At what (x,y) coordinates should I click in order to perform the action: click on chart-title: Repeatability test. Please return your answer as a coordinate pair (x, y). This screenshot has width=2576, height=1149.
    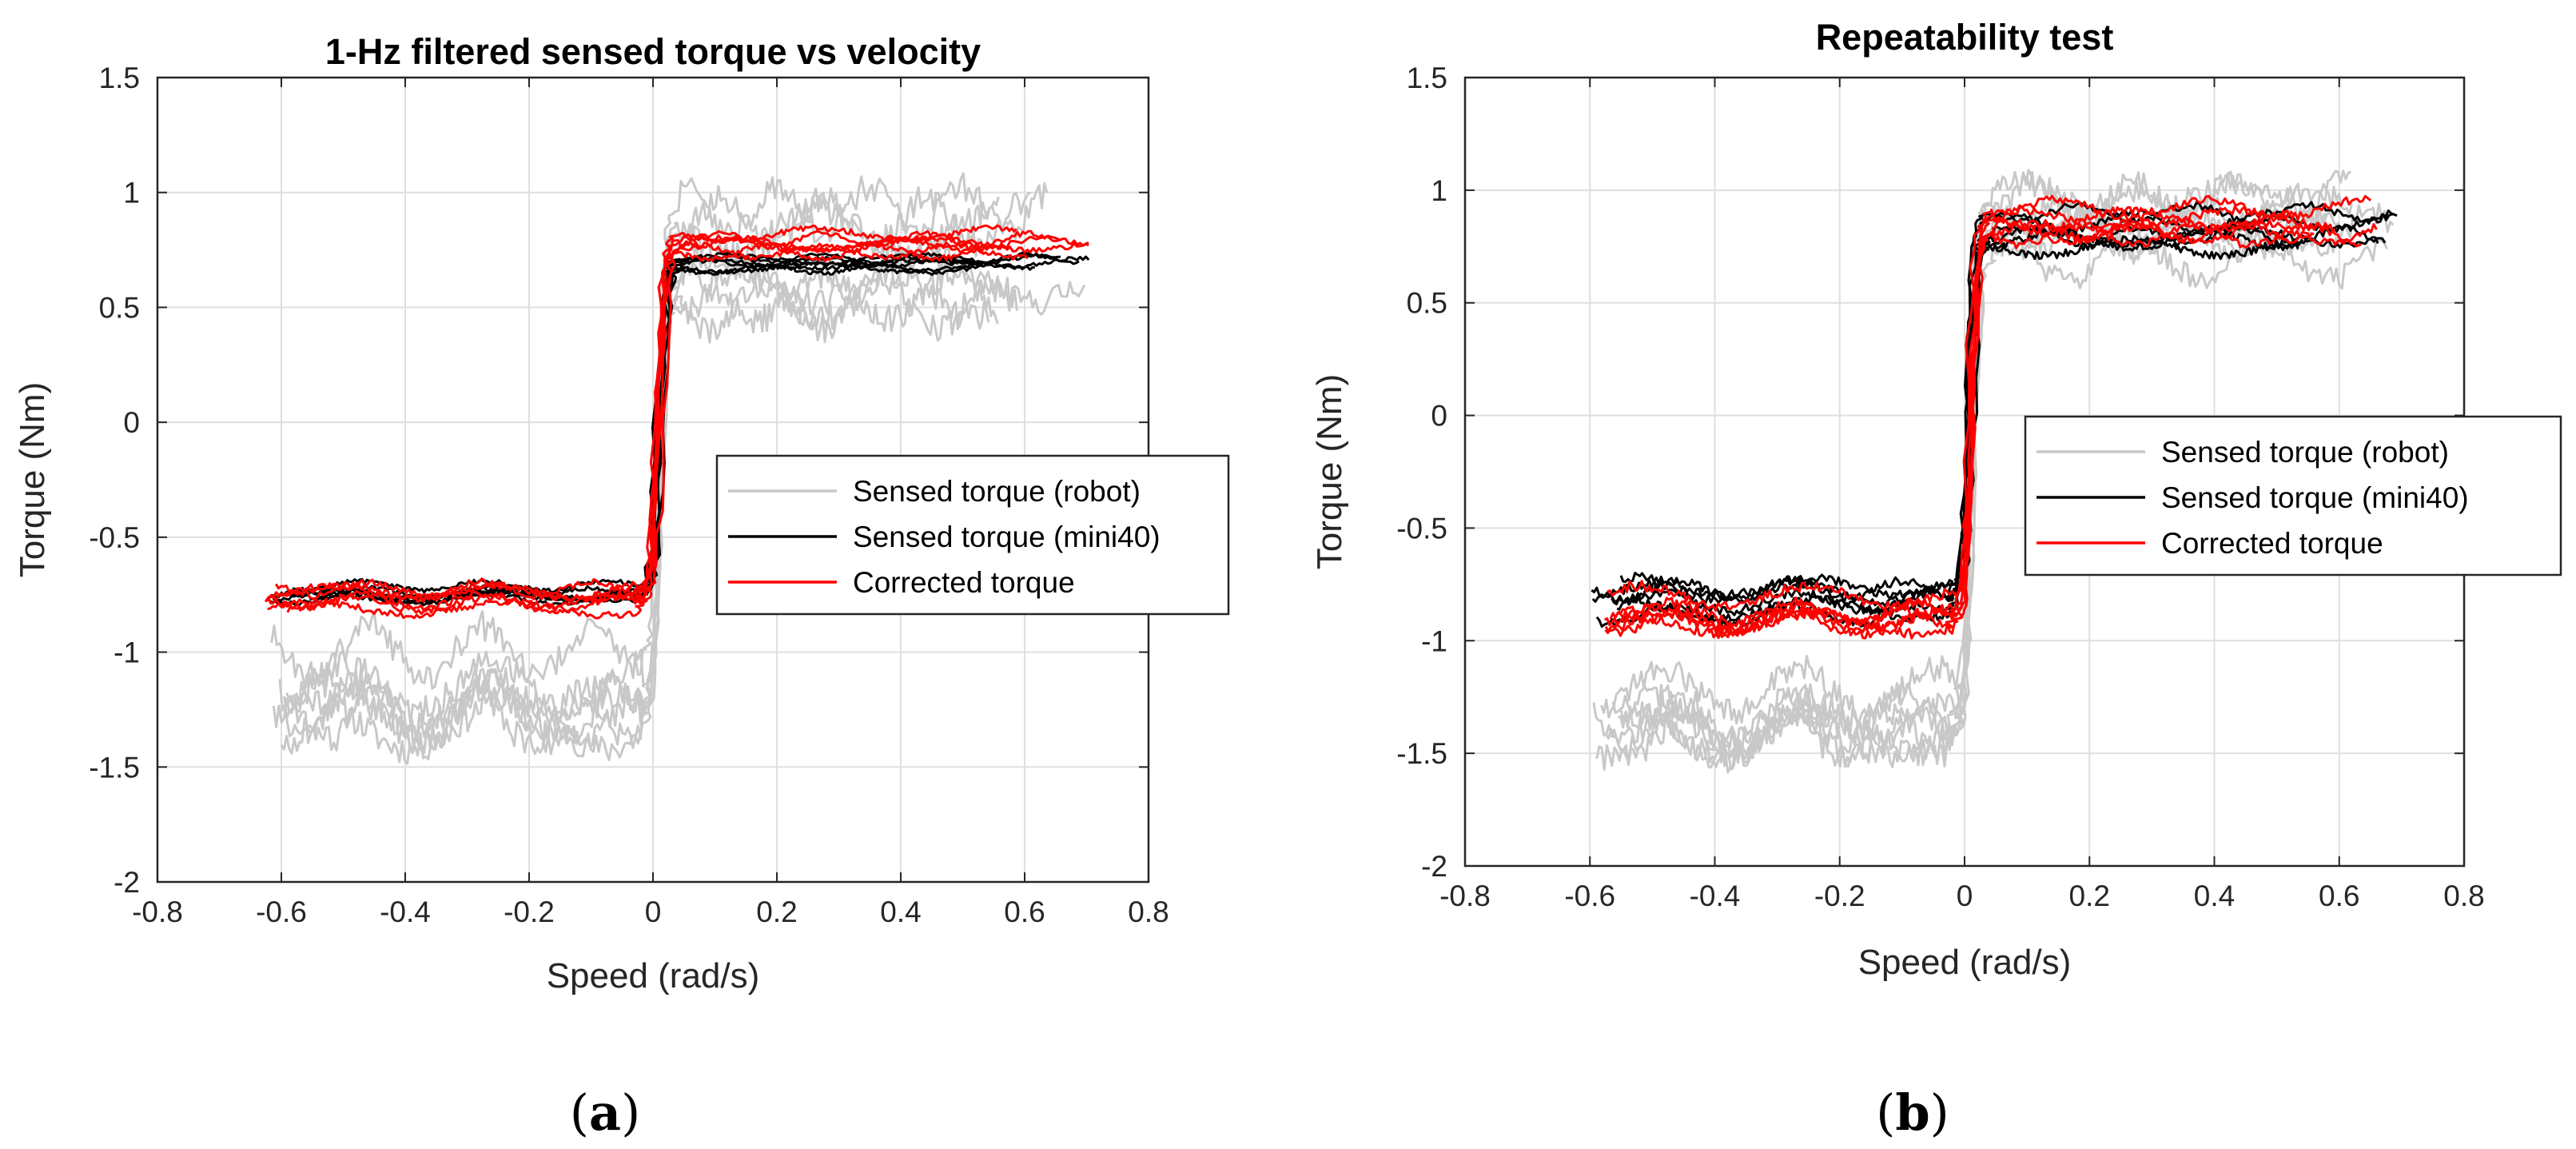
    Looking at the image, I should click on (1965, 37).